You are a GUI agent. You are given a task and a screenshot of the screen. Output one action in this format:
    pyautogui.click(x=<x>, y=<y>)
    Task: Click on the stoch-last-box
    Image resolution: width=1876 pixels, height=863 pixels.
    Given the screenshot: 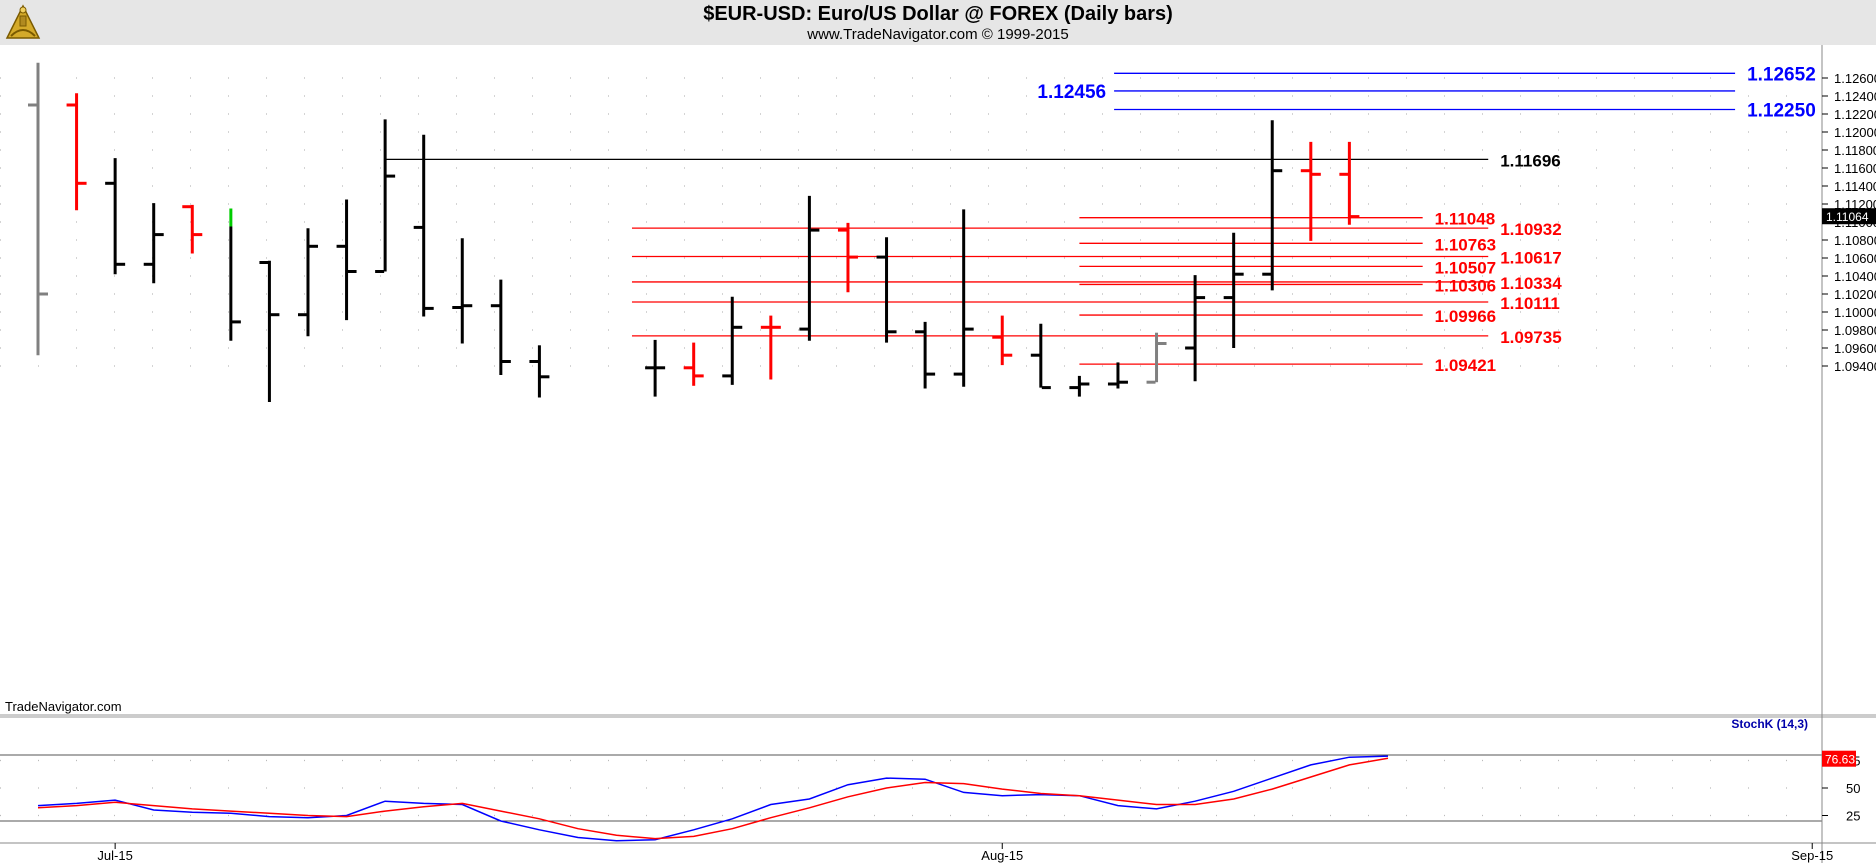 What is the action you would take?
    pyautogui.click(x=1839, y=758)
    